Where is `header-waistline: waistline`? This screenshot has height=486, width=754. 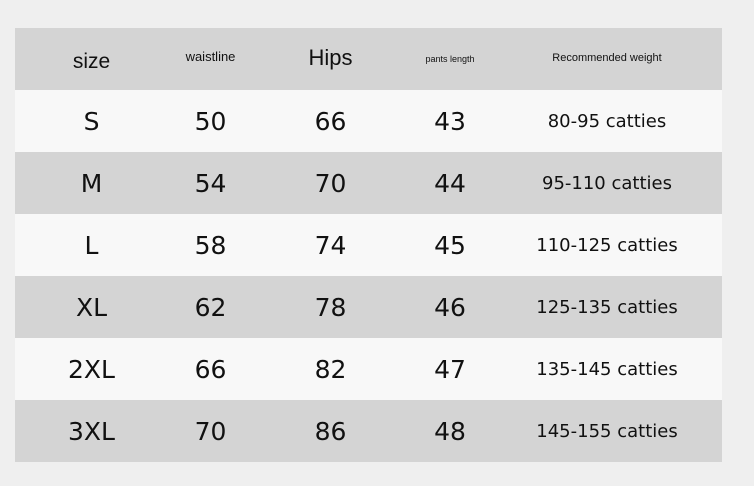 header-waistline: waistline is located at coordinates (210, 56).